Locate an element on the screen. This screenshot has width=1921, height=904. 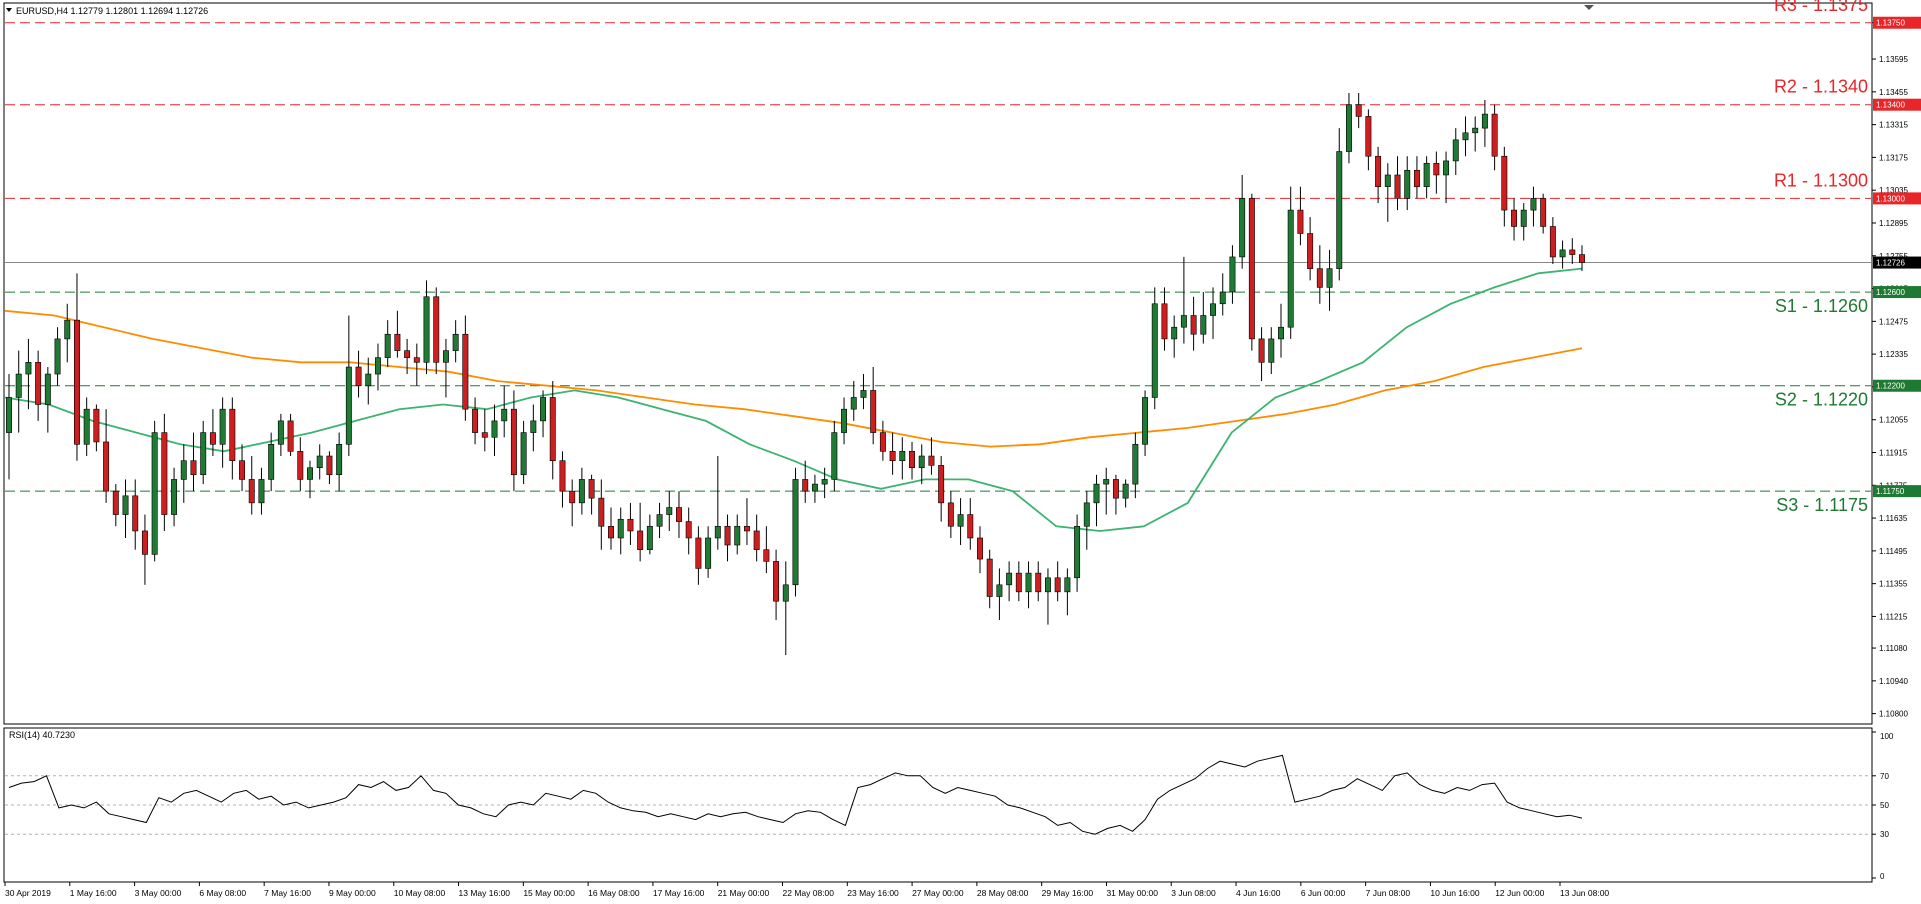
time-tick-label: 21 May 00:00 is located at coordinates (744, 893).